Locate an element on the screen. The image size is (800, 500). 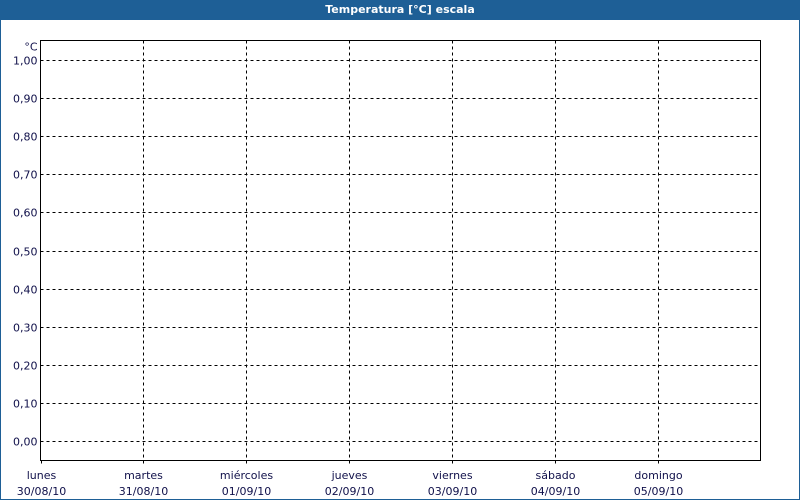
y-tick-label: 0,70 is located at coordinates (25, 175).